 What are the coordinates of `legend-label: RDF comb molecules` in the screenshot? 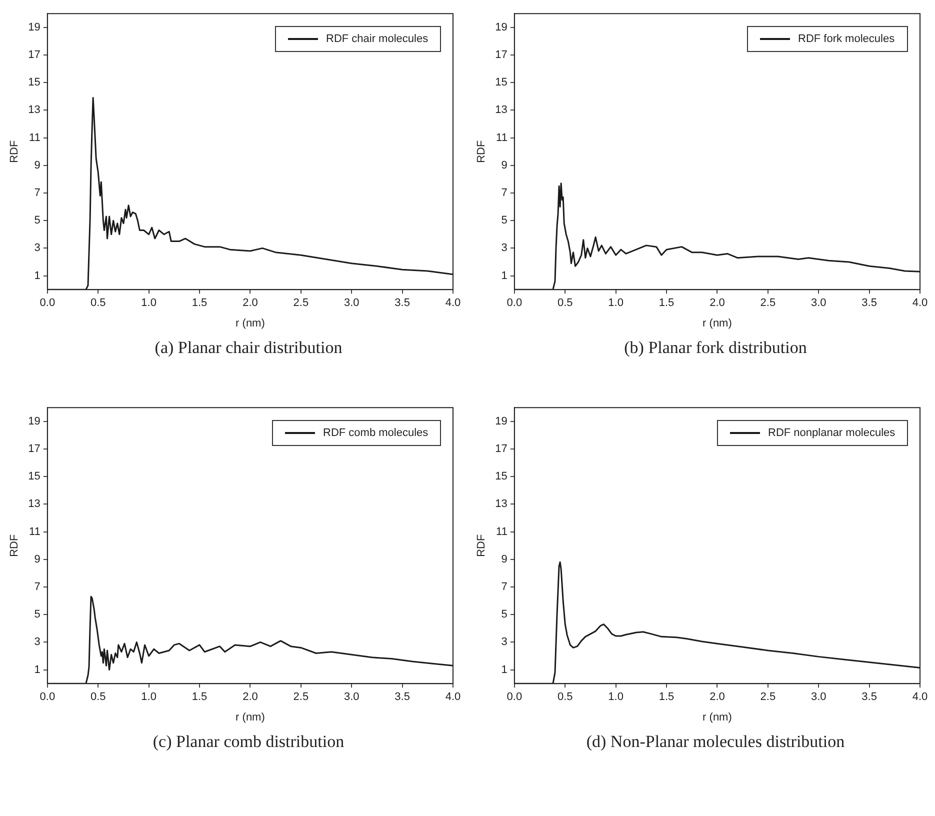 It's located at (375, 432).